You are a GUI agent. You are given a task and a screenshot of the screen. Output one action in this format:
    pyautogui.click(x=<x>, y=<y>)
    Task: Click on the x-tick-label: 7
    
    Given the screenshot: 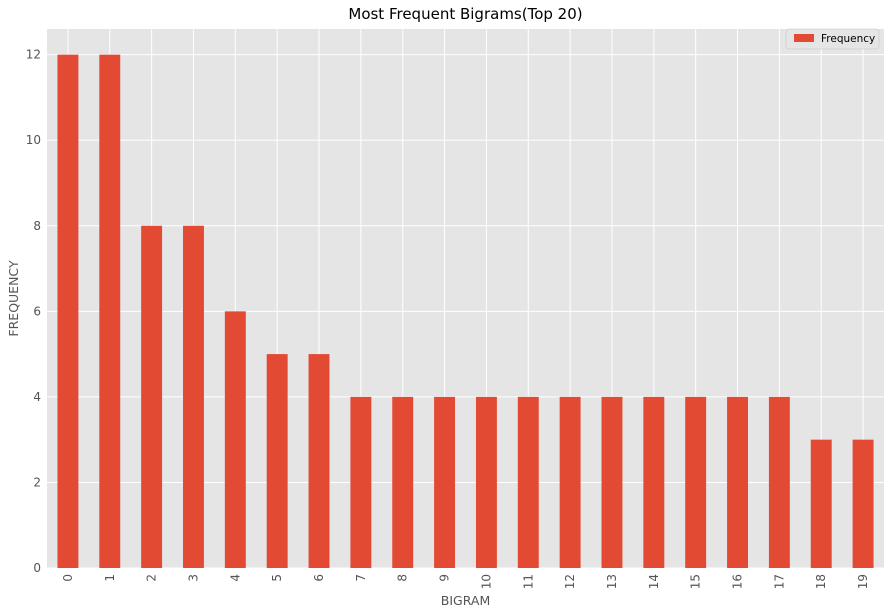 What is the action you would take?
    pyautogui.click(x=361, y=578)
    